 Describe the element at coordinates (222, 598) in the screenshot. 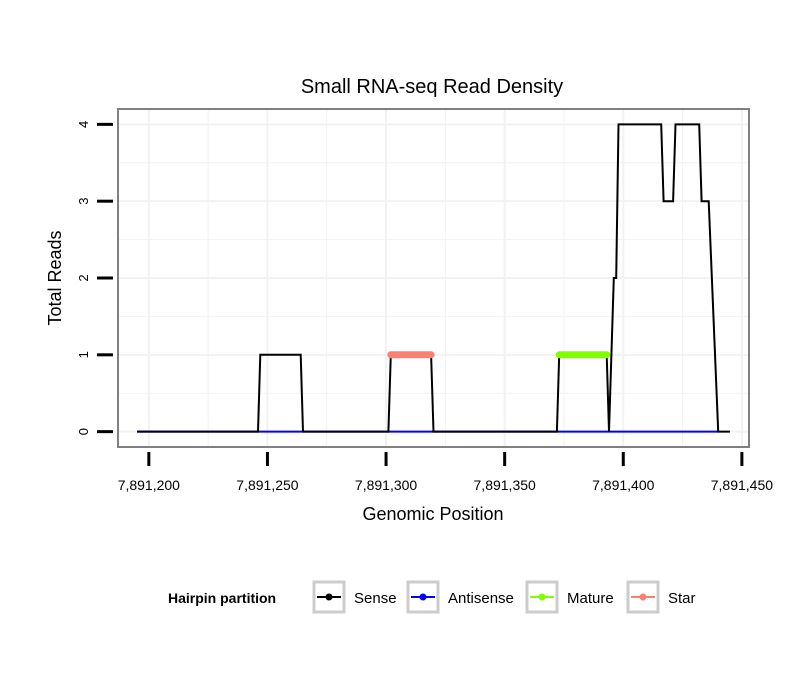

I see `legend-title: Hairpin partition` at that location.